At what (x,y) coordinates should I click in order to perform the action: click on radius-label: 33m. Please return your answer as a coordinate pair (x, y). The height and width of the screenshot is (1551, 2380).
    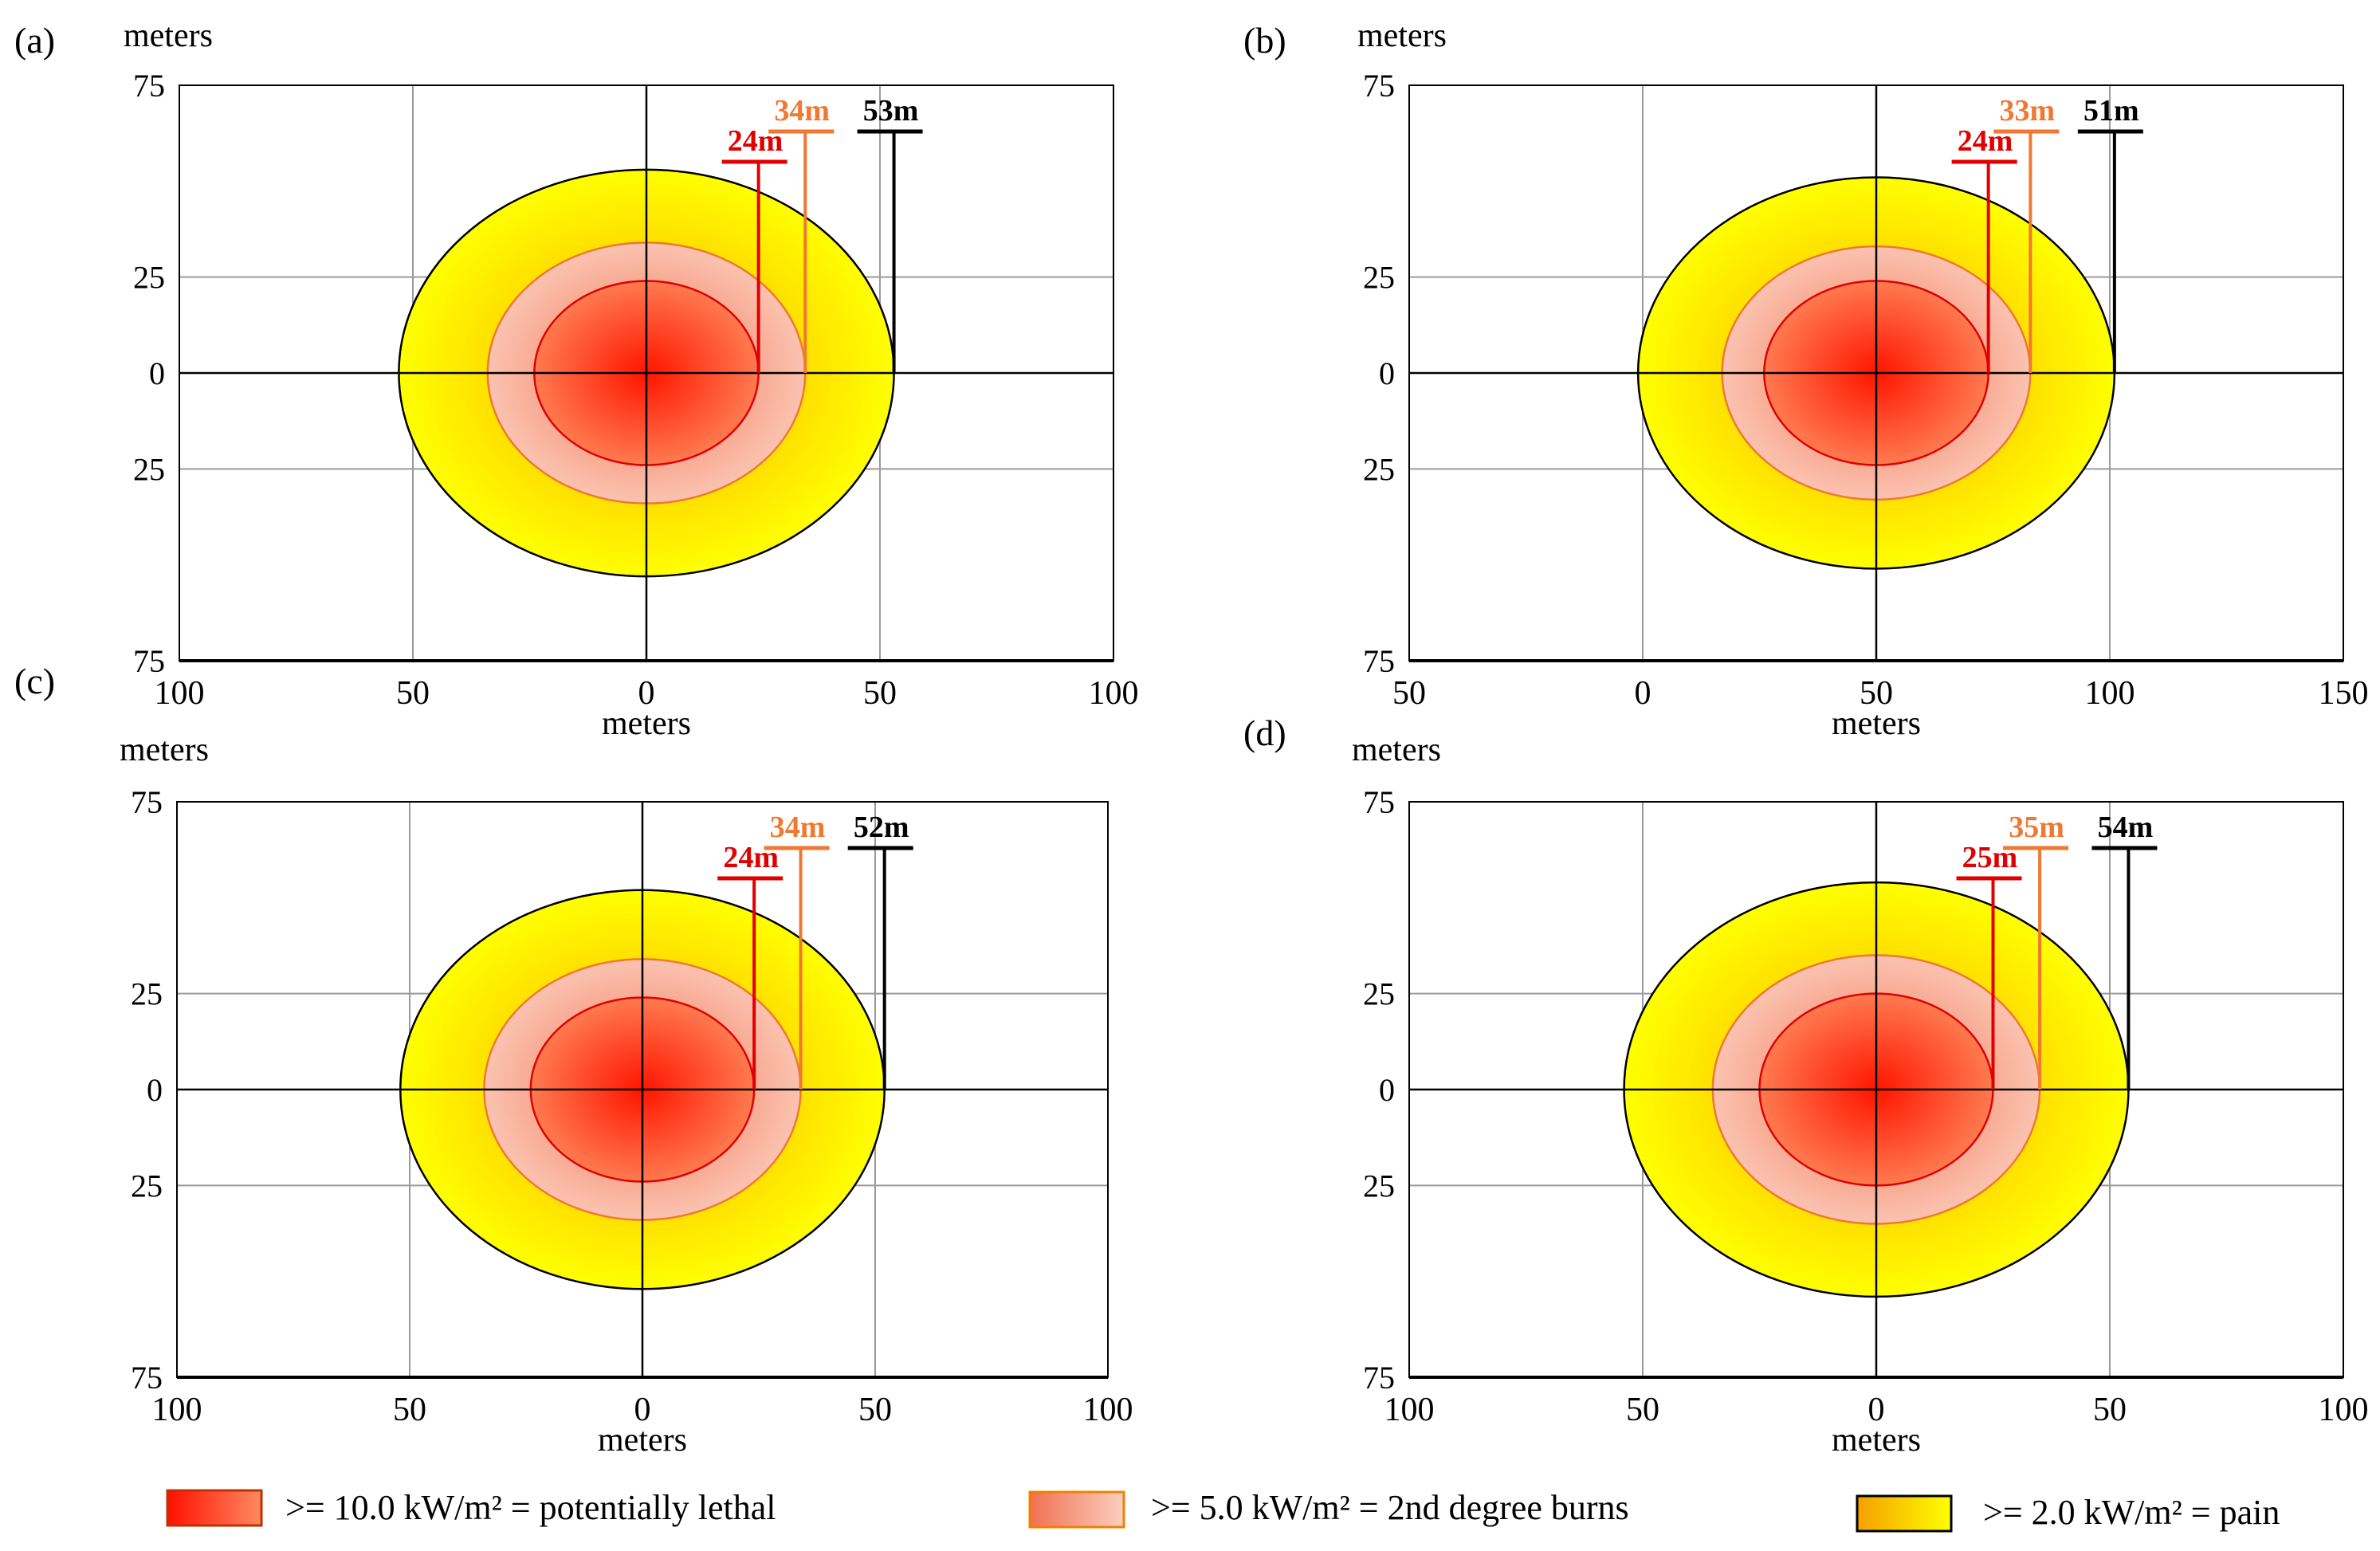
    Looking at the image, I should click on (2028, 111).